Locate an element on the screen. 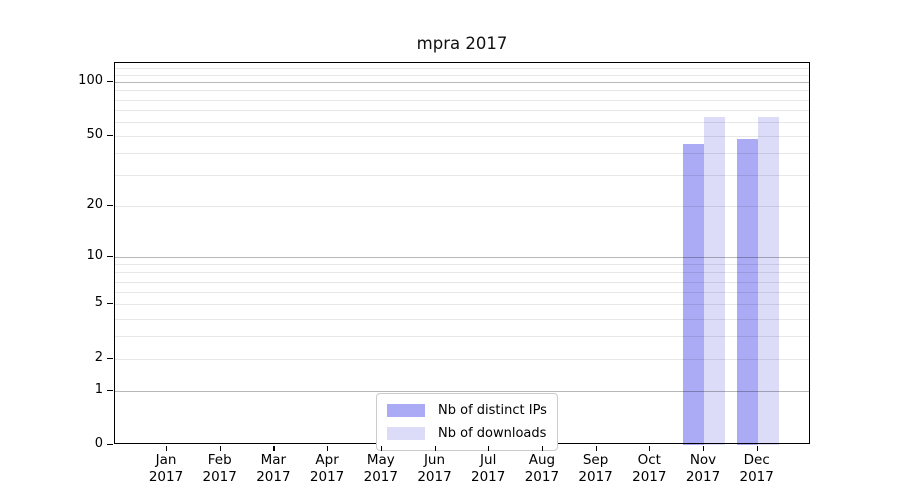  x-tick-label: Aug 2017 is located at coordinates (542, 469).